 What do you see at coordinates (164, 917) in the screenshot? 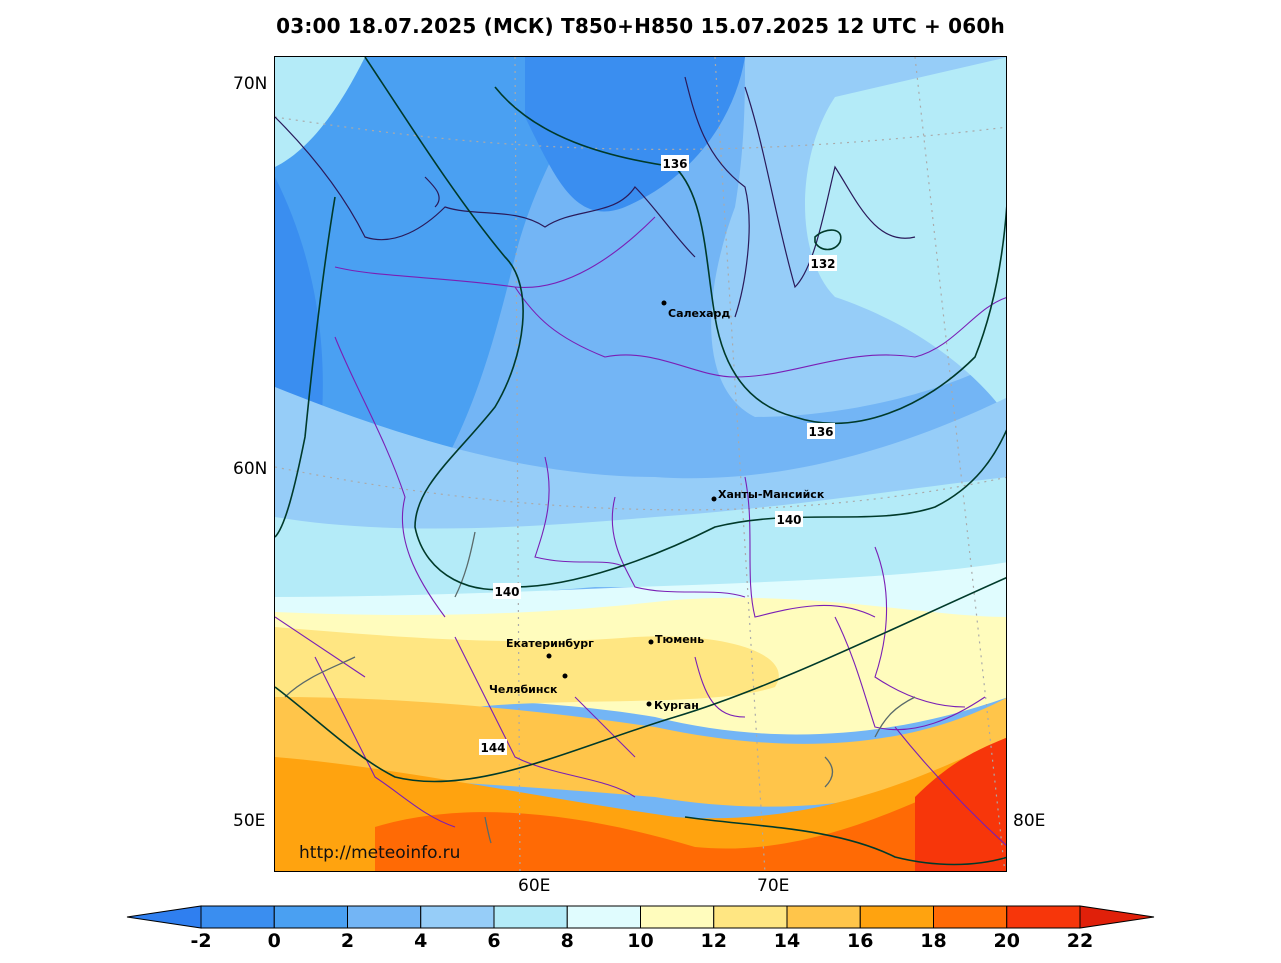
I see `colorbar-min-arrow` at bounding box center [164, 917].